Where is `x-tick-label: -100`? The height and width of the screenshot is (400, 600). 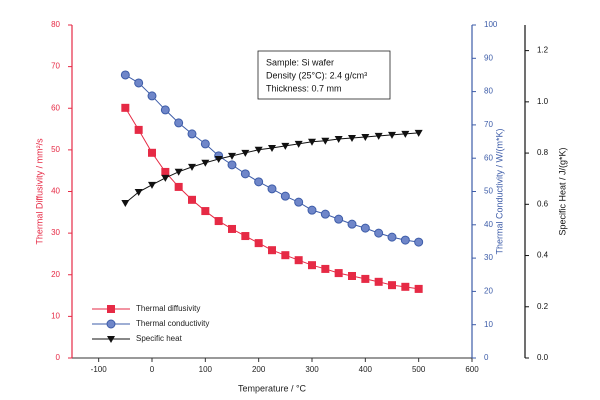 x-tick-label: -100 is located at coordinates (99, 369).